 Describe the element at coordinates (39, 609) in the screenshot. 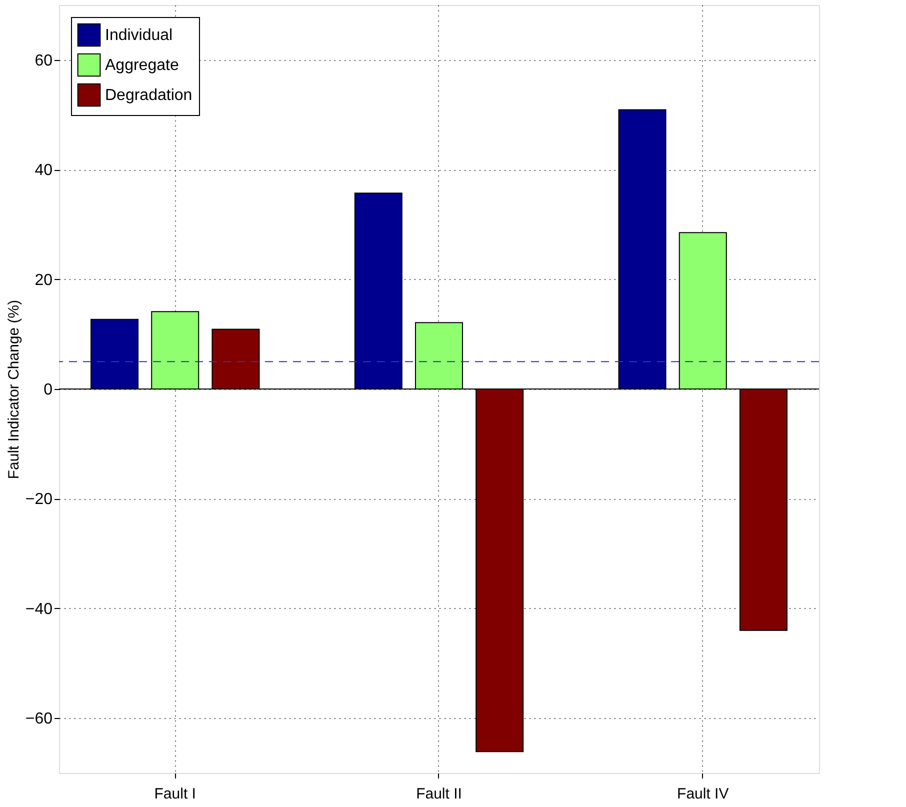

I see `y-tick-label: −40` at that location.